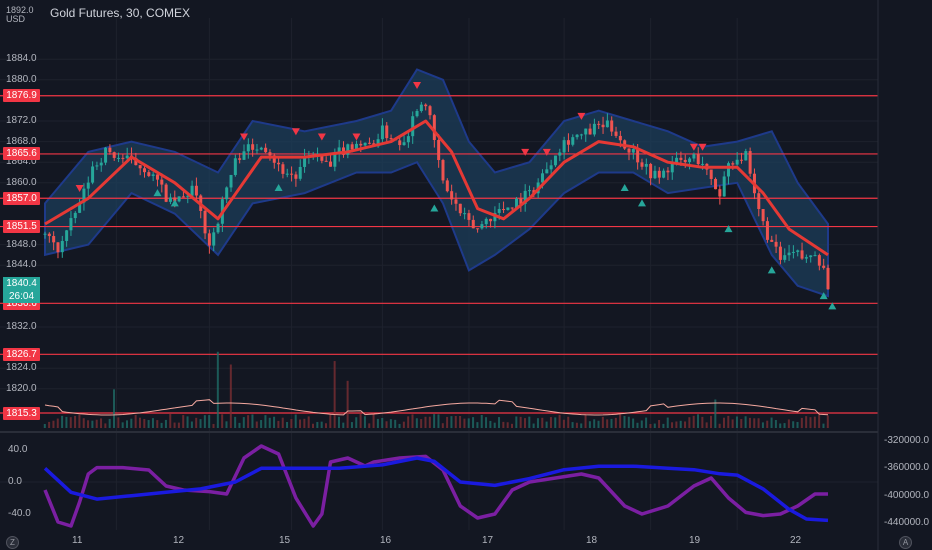  I want to click on top-tick: 1892.0, so click(20, 10).